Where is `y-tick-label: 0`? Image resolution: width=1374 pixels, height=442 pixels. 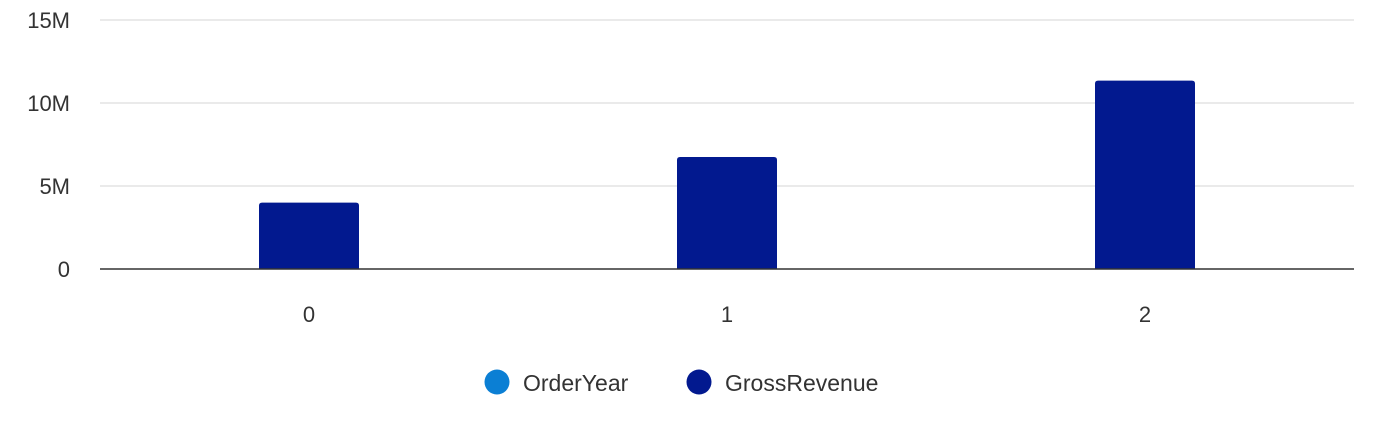
y-tick-label: 0 is located at coordinates (64, 269).